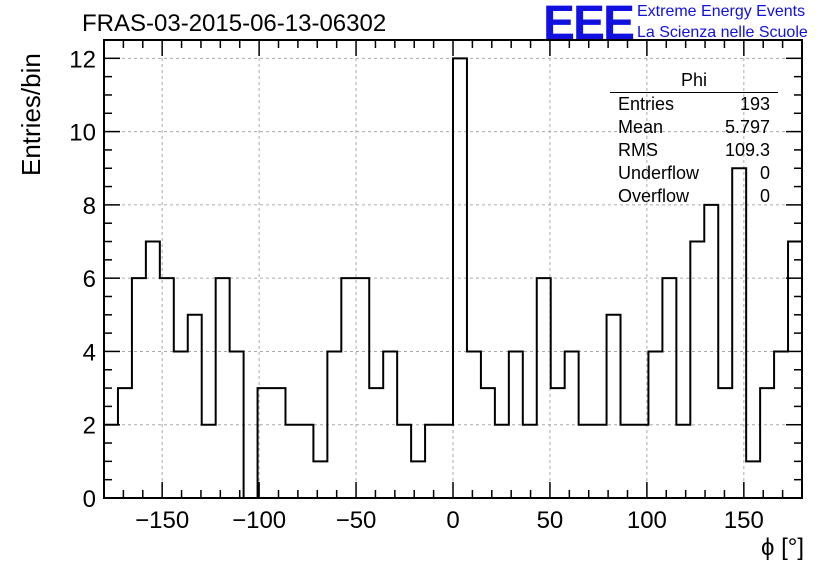 The width and height of the screenshot is (836, 572). Describe the element at coordinates (659, 173) in the screenshot. I see `stats-label: Underflow` at that location.